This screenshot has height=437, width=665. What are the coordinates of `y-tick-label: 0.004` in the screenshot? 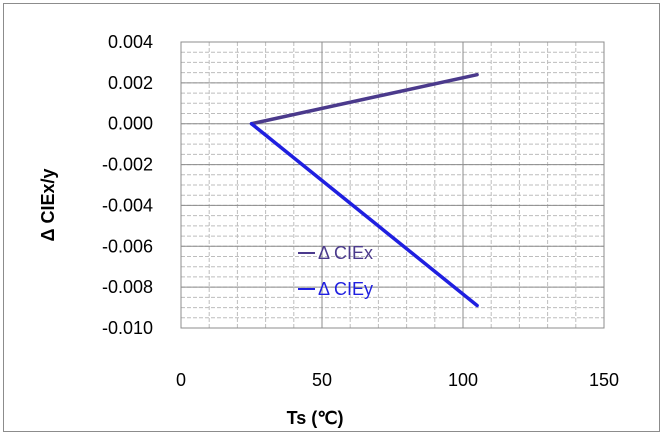 It's located at (130, 42).